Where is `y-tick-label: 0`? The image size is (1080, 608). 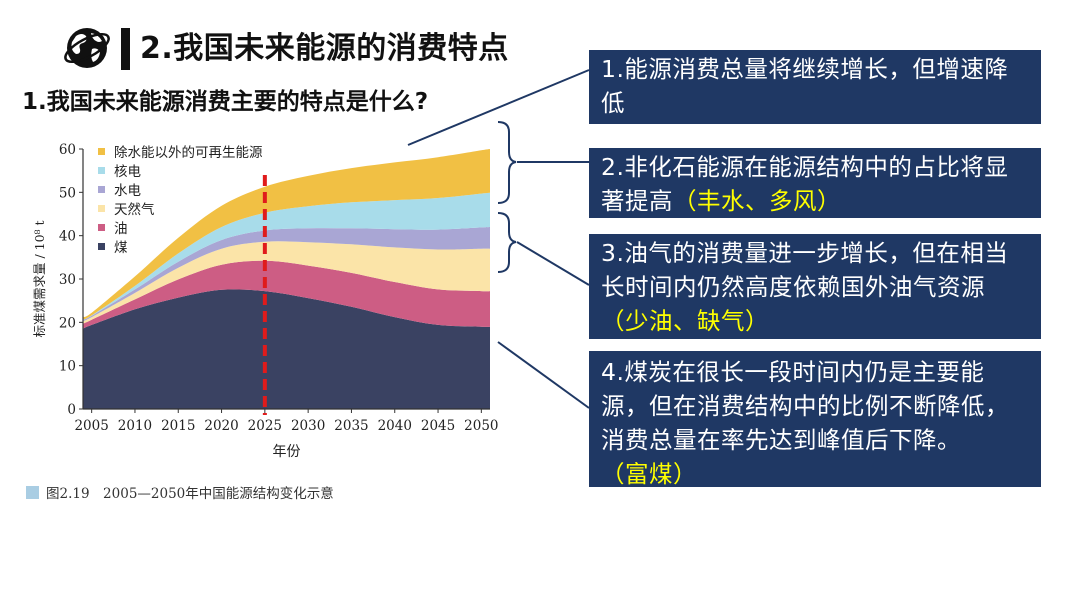 y-tick-label: 0 is located at coordinates (71, 410).